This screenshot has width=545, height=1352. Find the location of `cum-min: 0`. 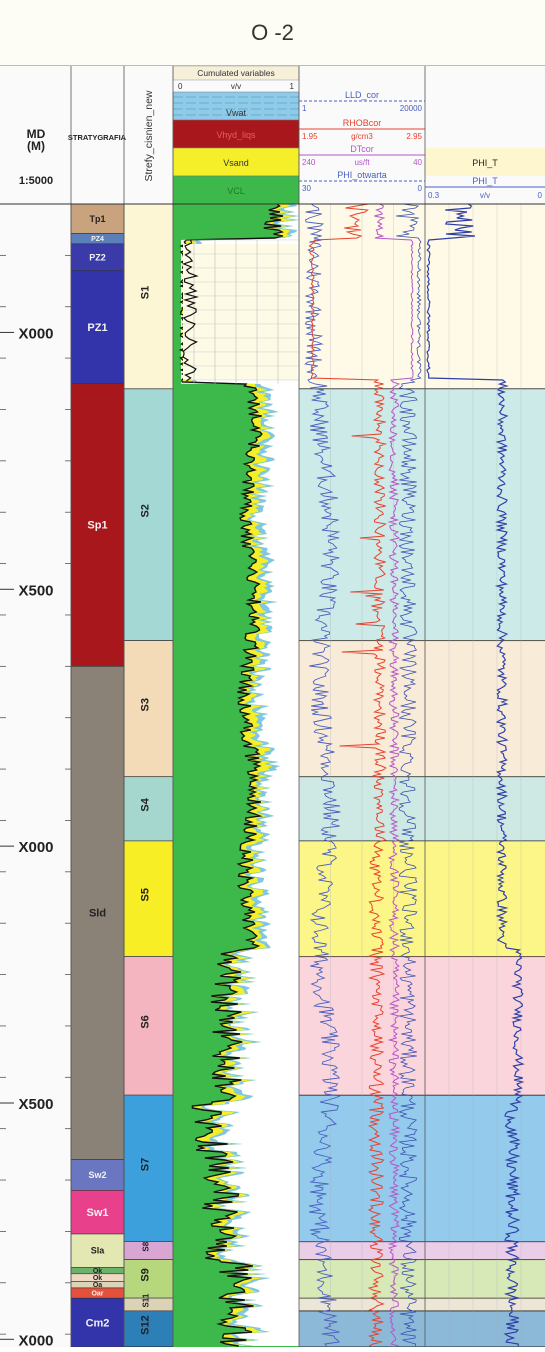

cum-min: 0 is located at coordinates (180, 86).